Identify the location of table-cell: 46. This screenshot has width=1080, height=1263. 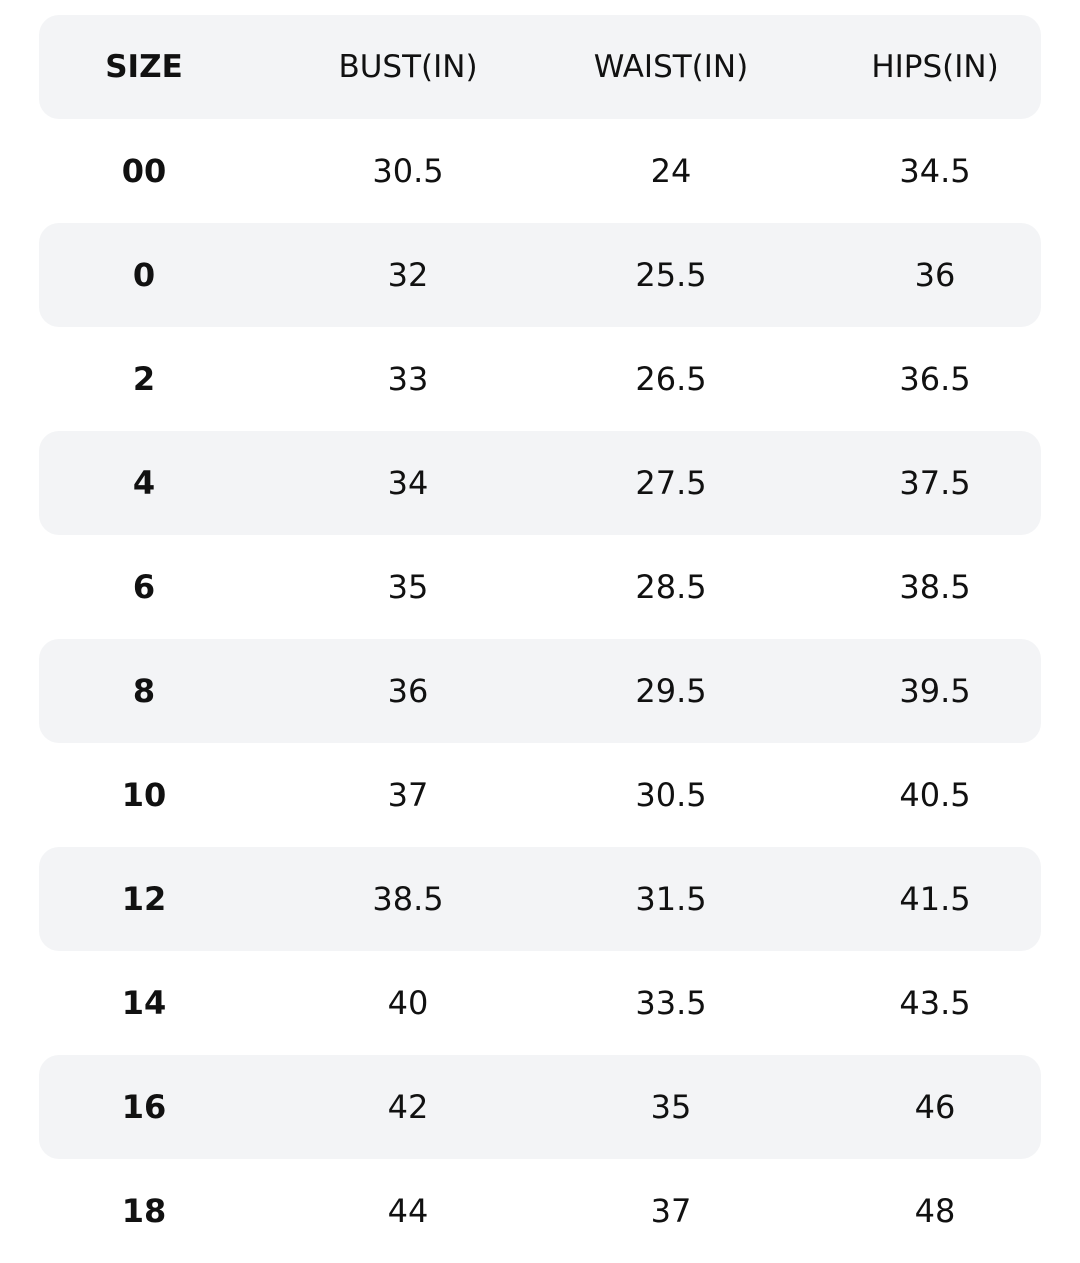
(935, 1107).